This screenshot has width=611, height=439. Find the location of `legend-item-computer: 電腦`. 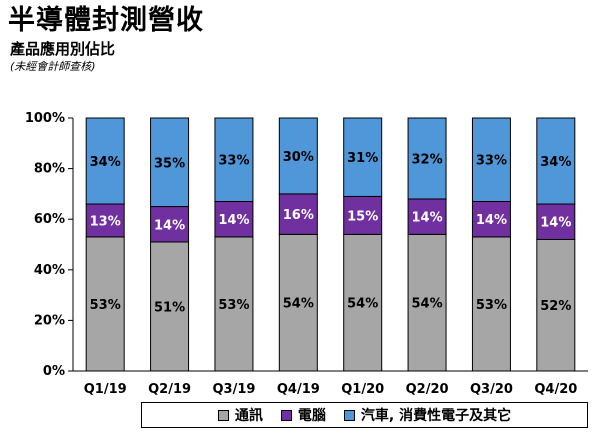

legend-item-computer: 電腦 is located at coordinates (303, 415).